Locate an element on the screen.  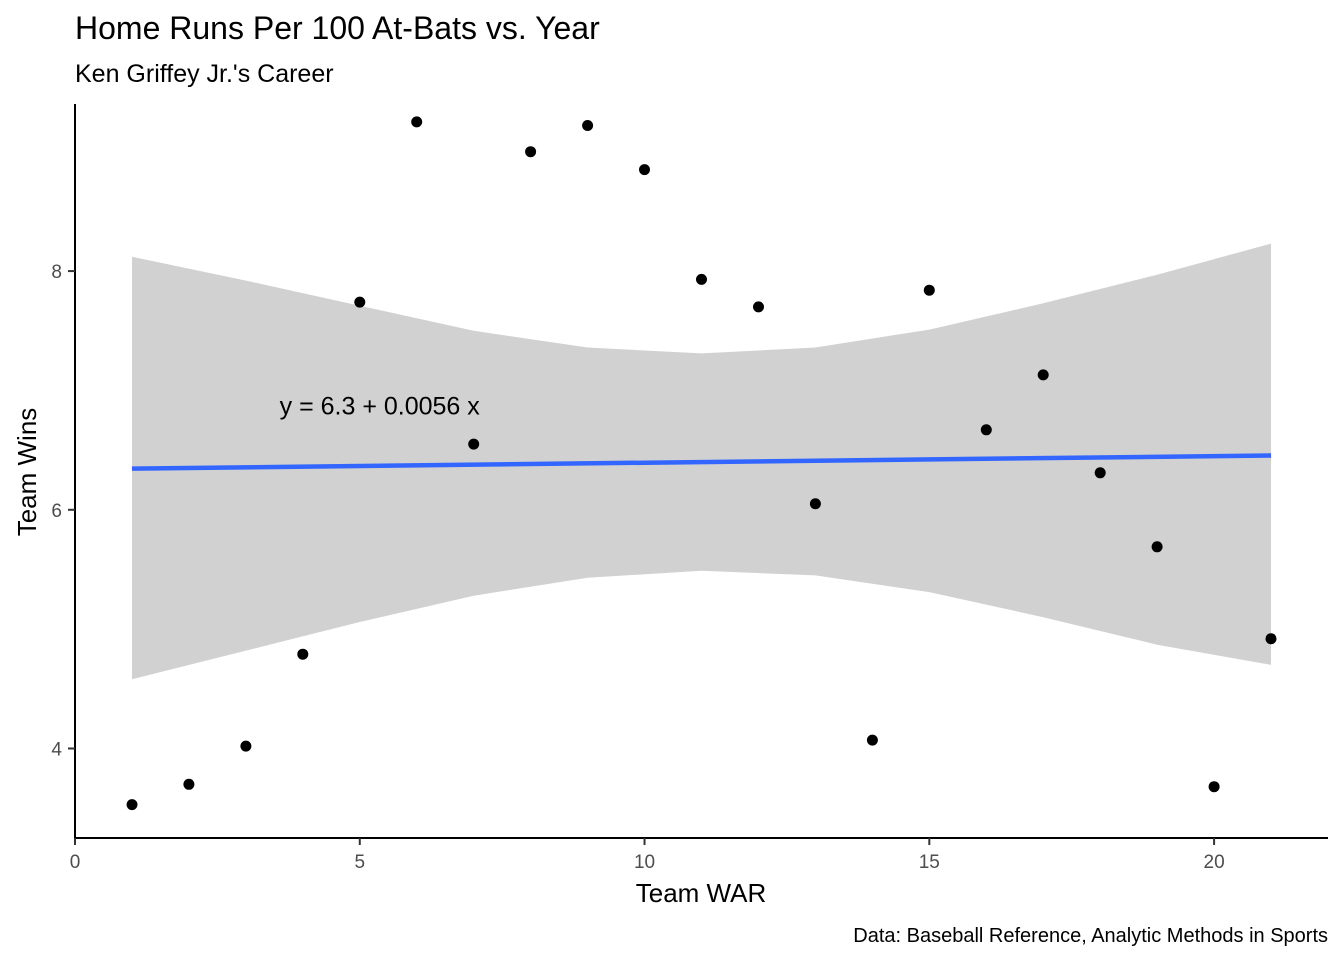
y-axis-title: Team Wins is located at coordinates (27, 472).